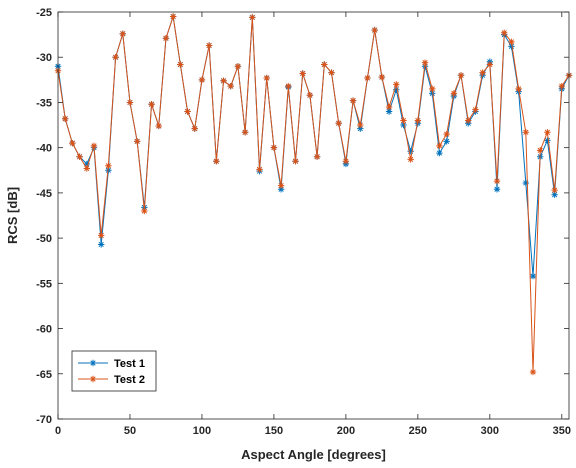 This screenshot has height=468, width=576. What do you see at coordinates (274, 431) in the screenshot?
I see `x-tick-label: 150` at bounding box center [274, 431].